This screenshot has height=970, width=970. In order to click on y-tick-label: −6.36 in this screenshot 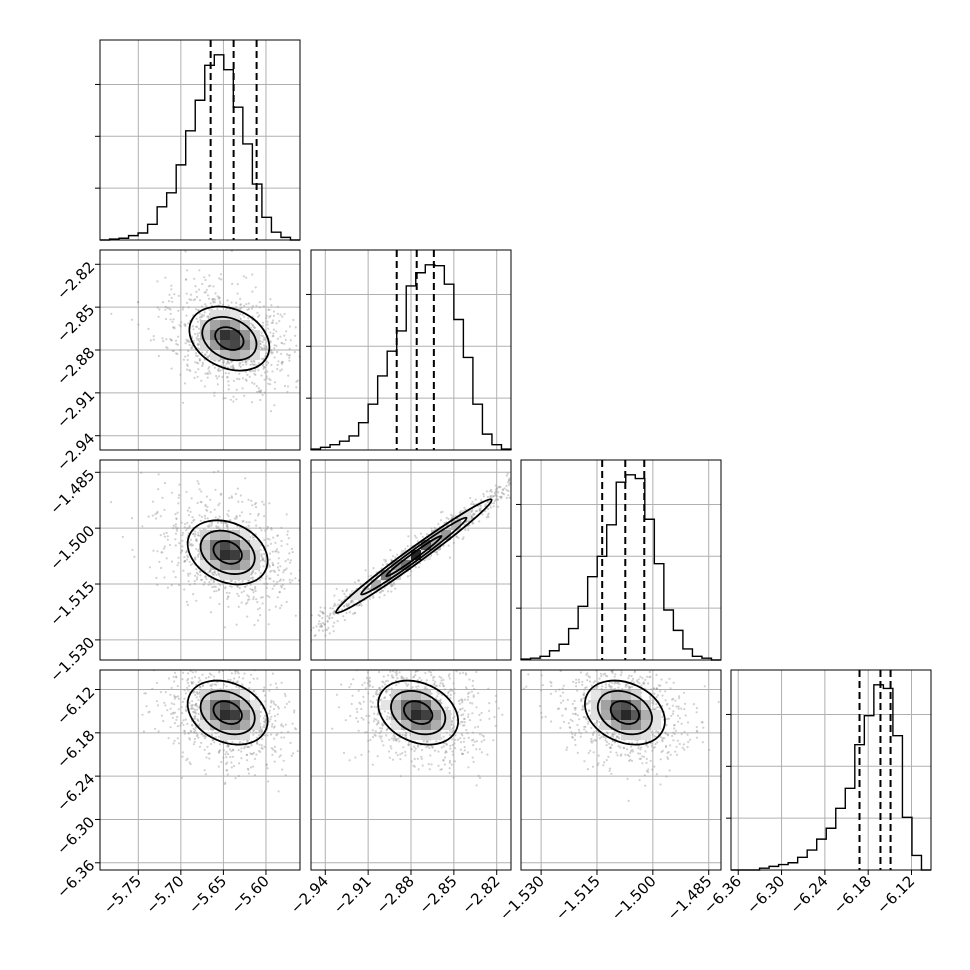, I will do `click(75, 878)`.